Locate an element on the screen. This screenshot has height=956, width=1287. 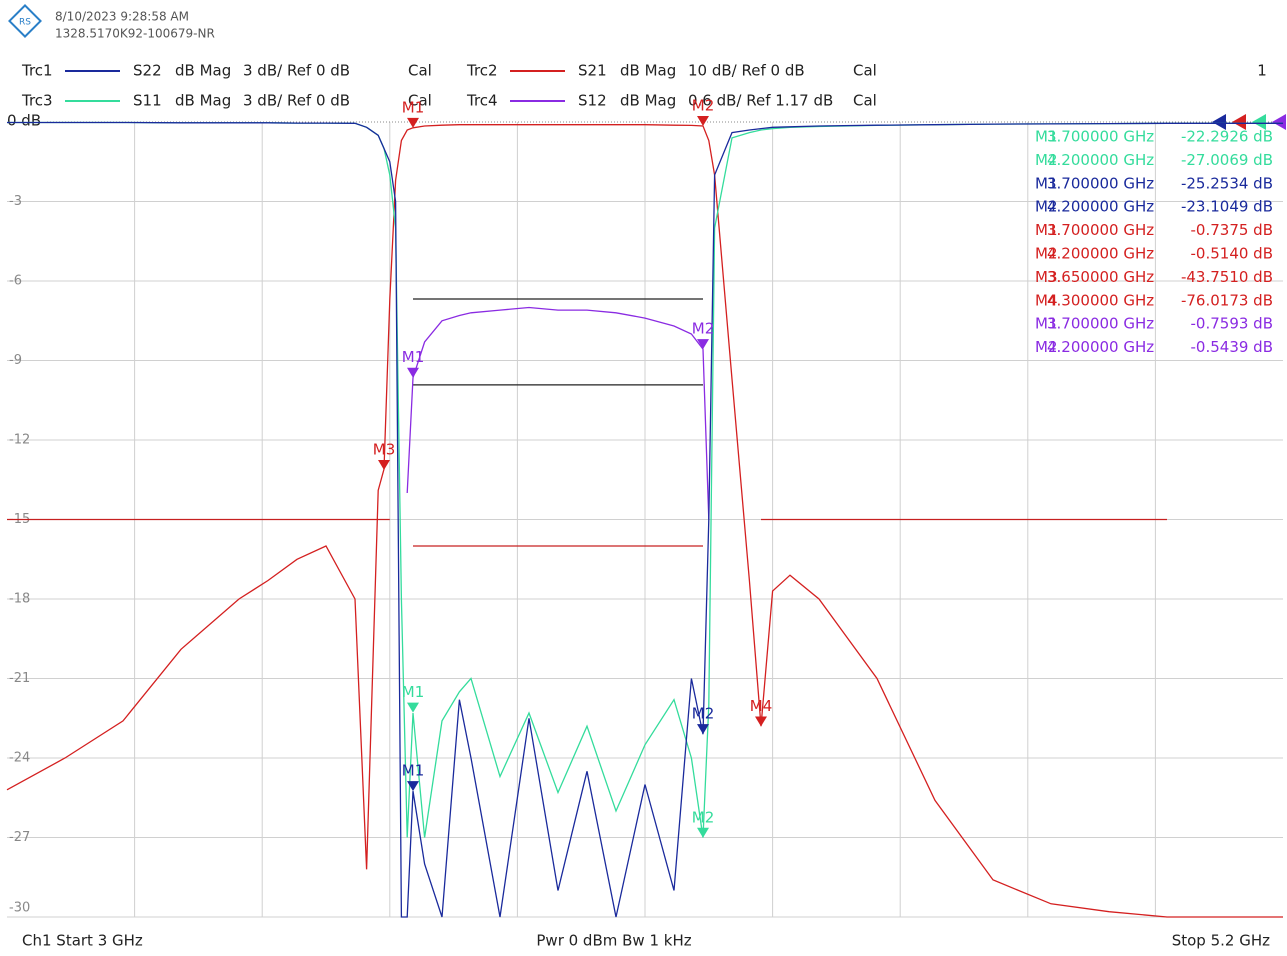
legend-trace: Trc4 is located at coordinates (482, 101).